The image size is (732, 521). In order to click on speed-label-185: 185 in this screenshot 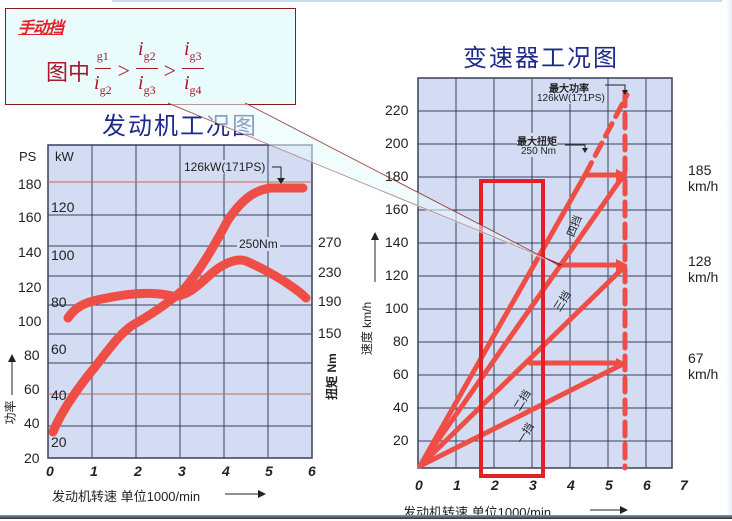, I will do `click(700, 170)`.